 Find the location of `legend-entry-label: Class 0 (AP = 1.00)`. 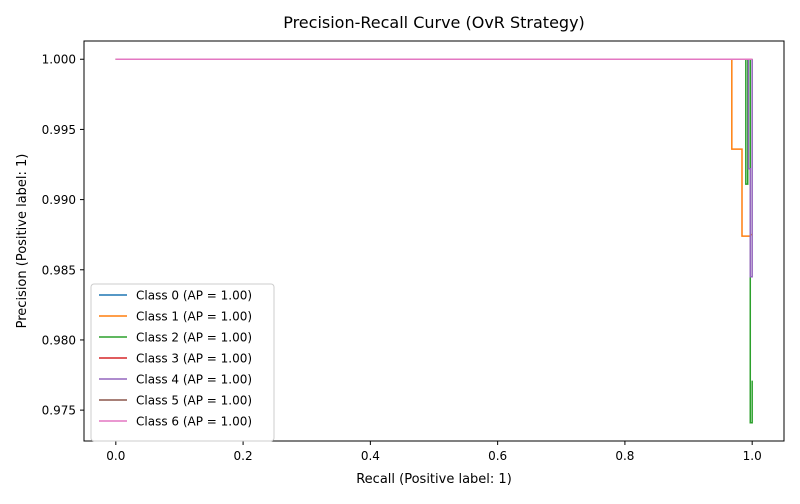

legend-entry-label: Class 0 (AP = 1.00) is located at coordinates (194, 296).